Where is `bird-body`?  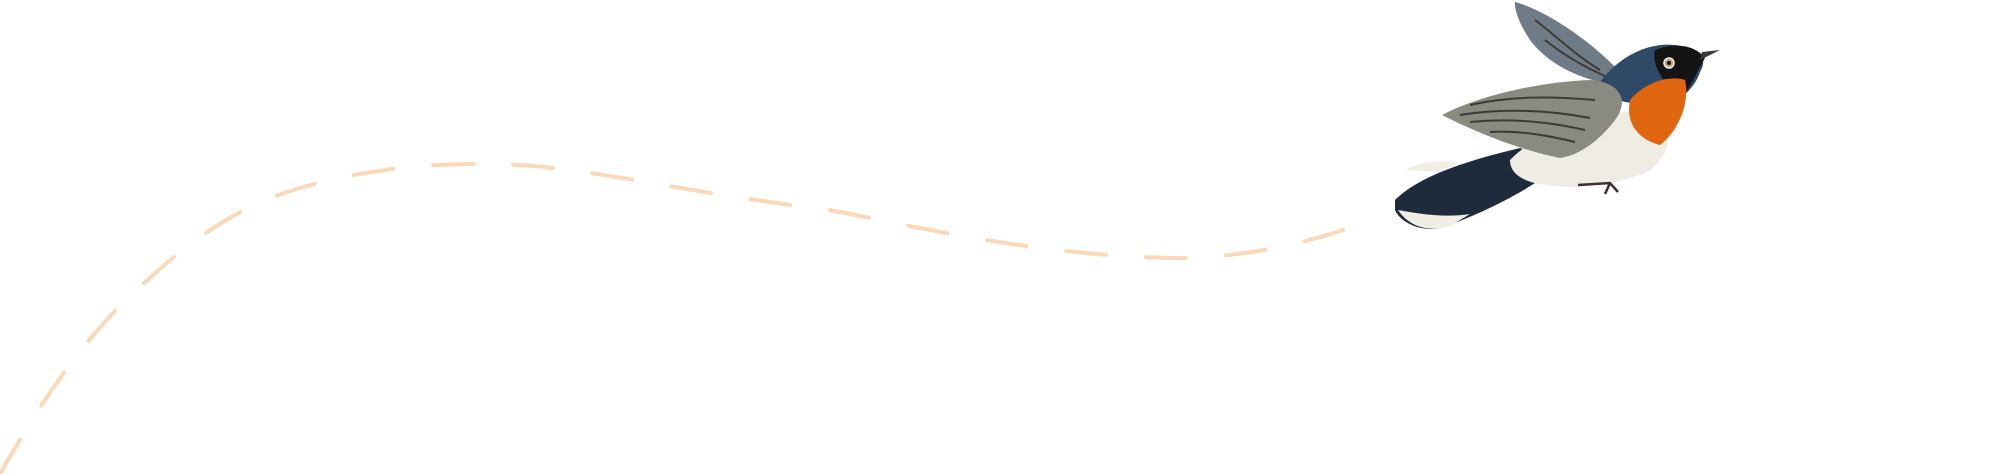 bird-body is located at coordinates (1589, 149).